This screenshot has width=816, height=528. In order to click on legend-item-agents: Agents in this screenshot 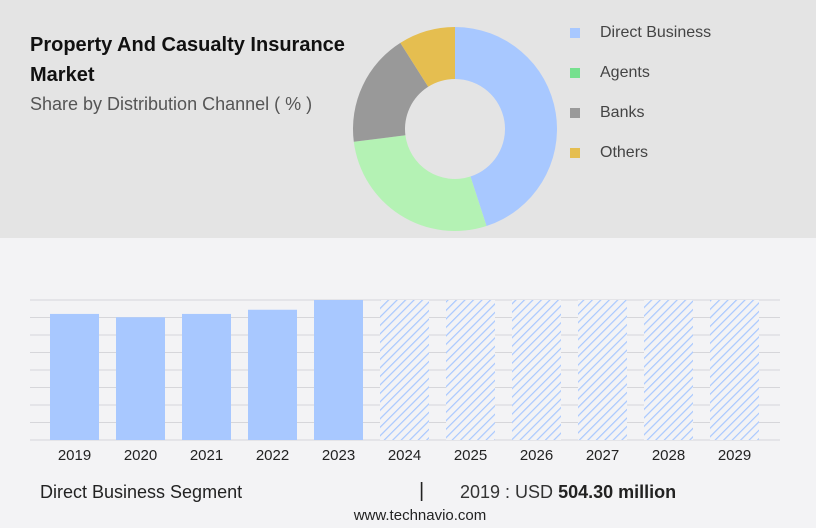, I will do `click(640, 73)`.